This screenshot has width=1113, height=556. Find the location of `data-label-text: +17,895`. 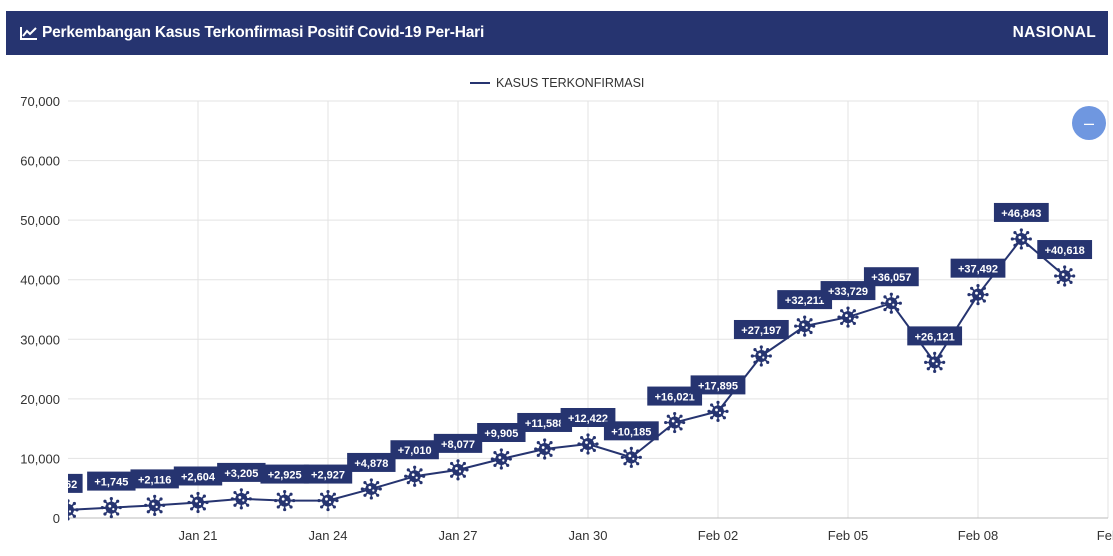

data-label-text: +17,895 is located at coordinates (718, 386).